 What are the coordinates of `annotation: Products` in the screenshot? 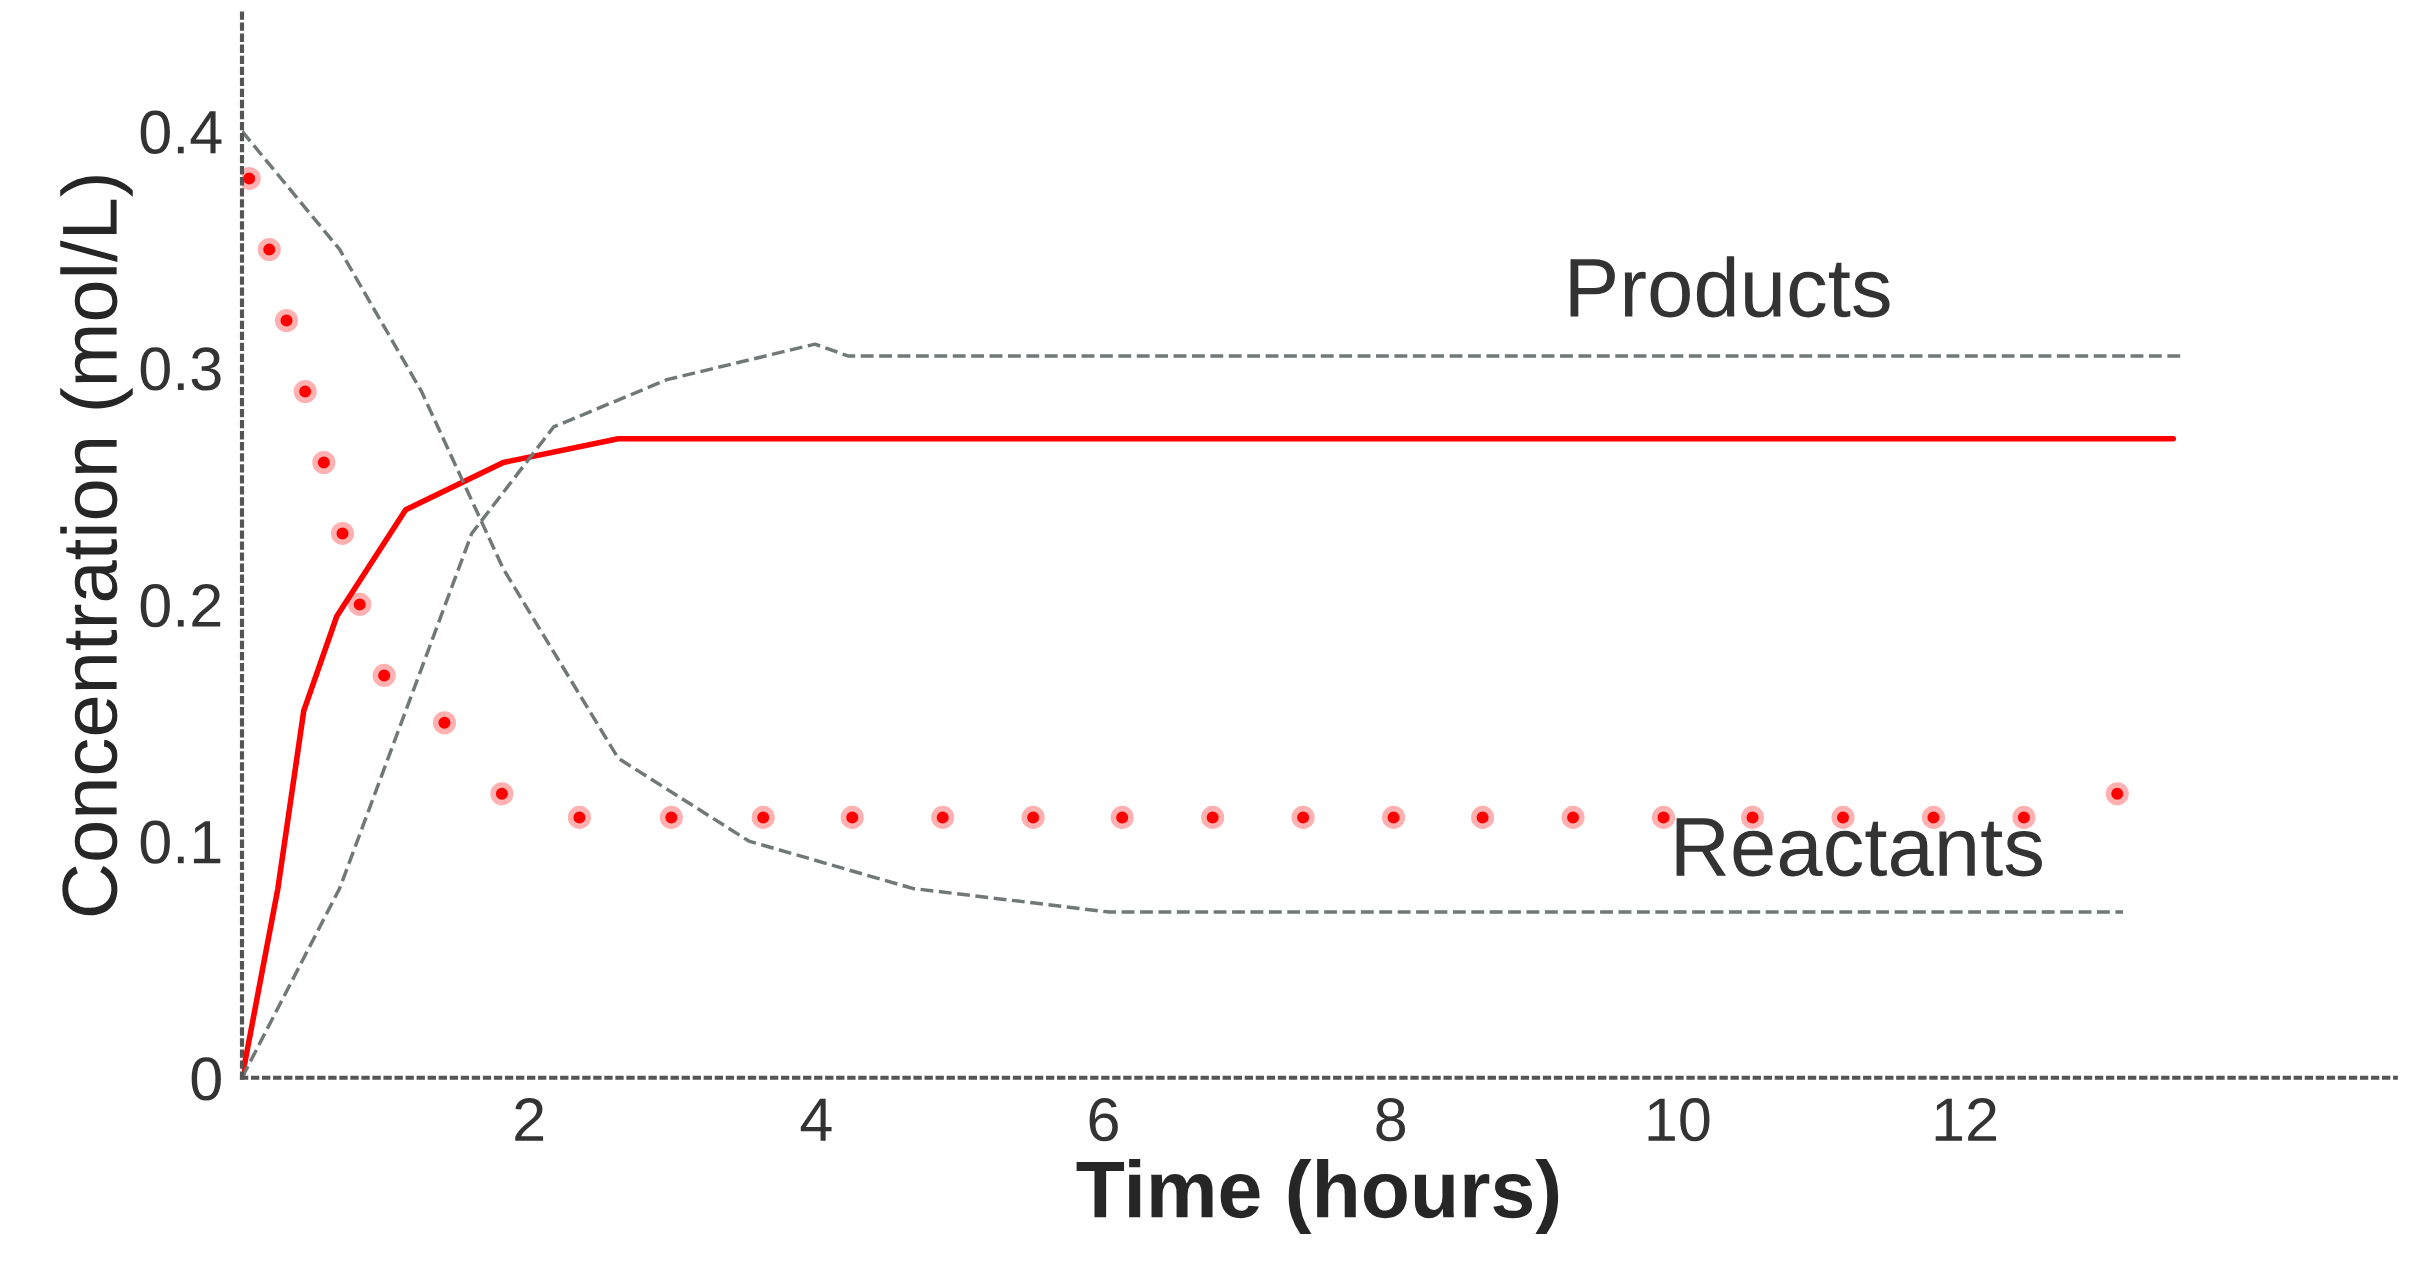 It's located at (1730, 287).